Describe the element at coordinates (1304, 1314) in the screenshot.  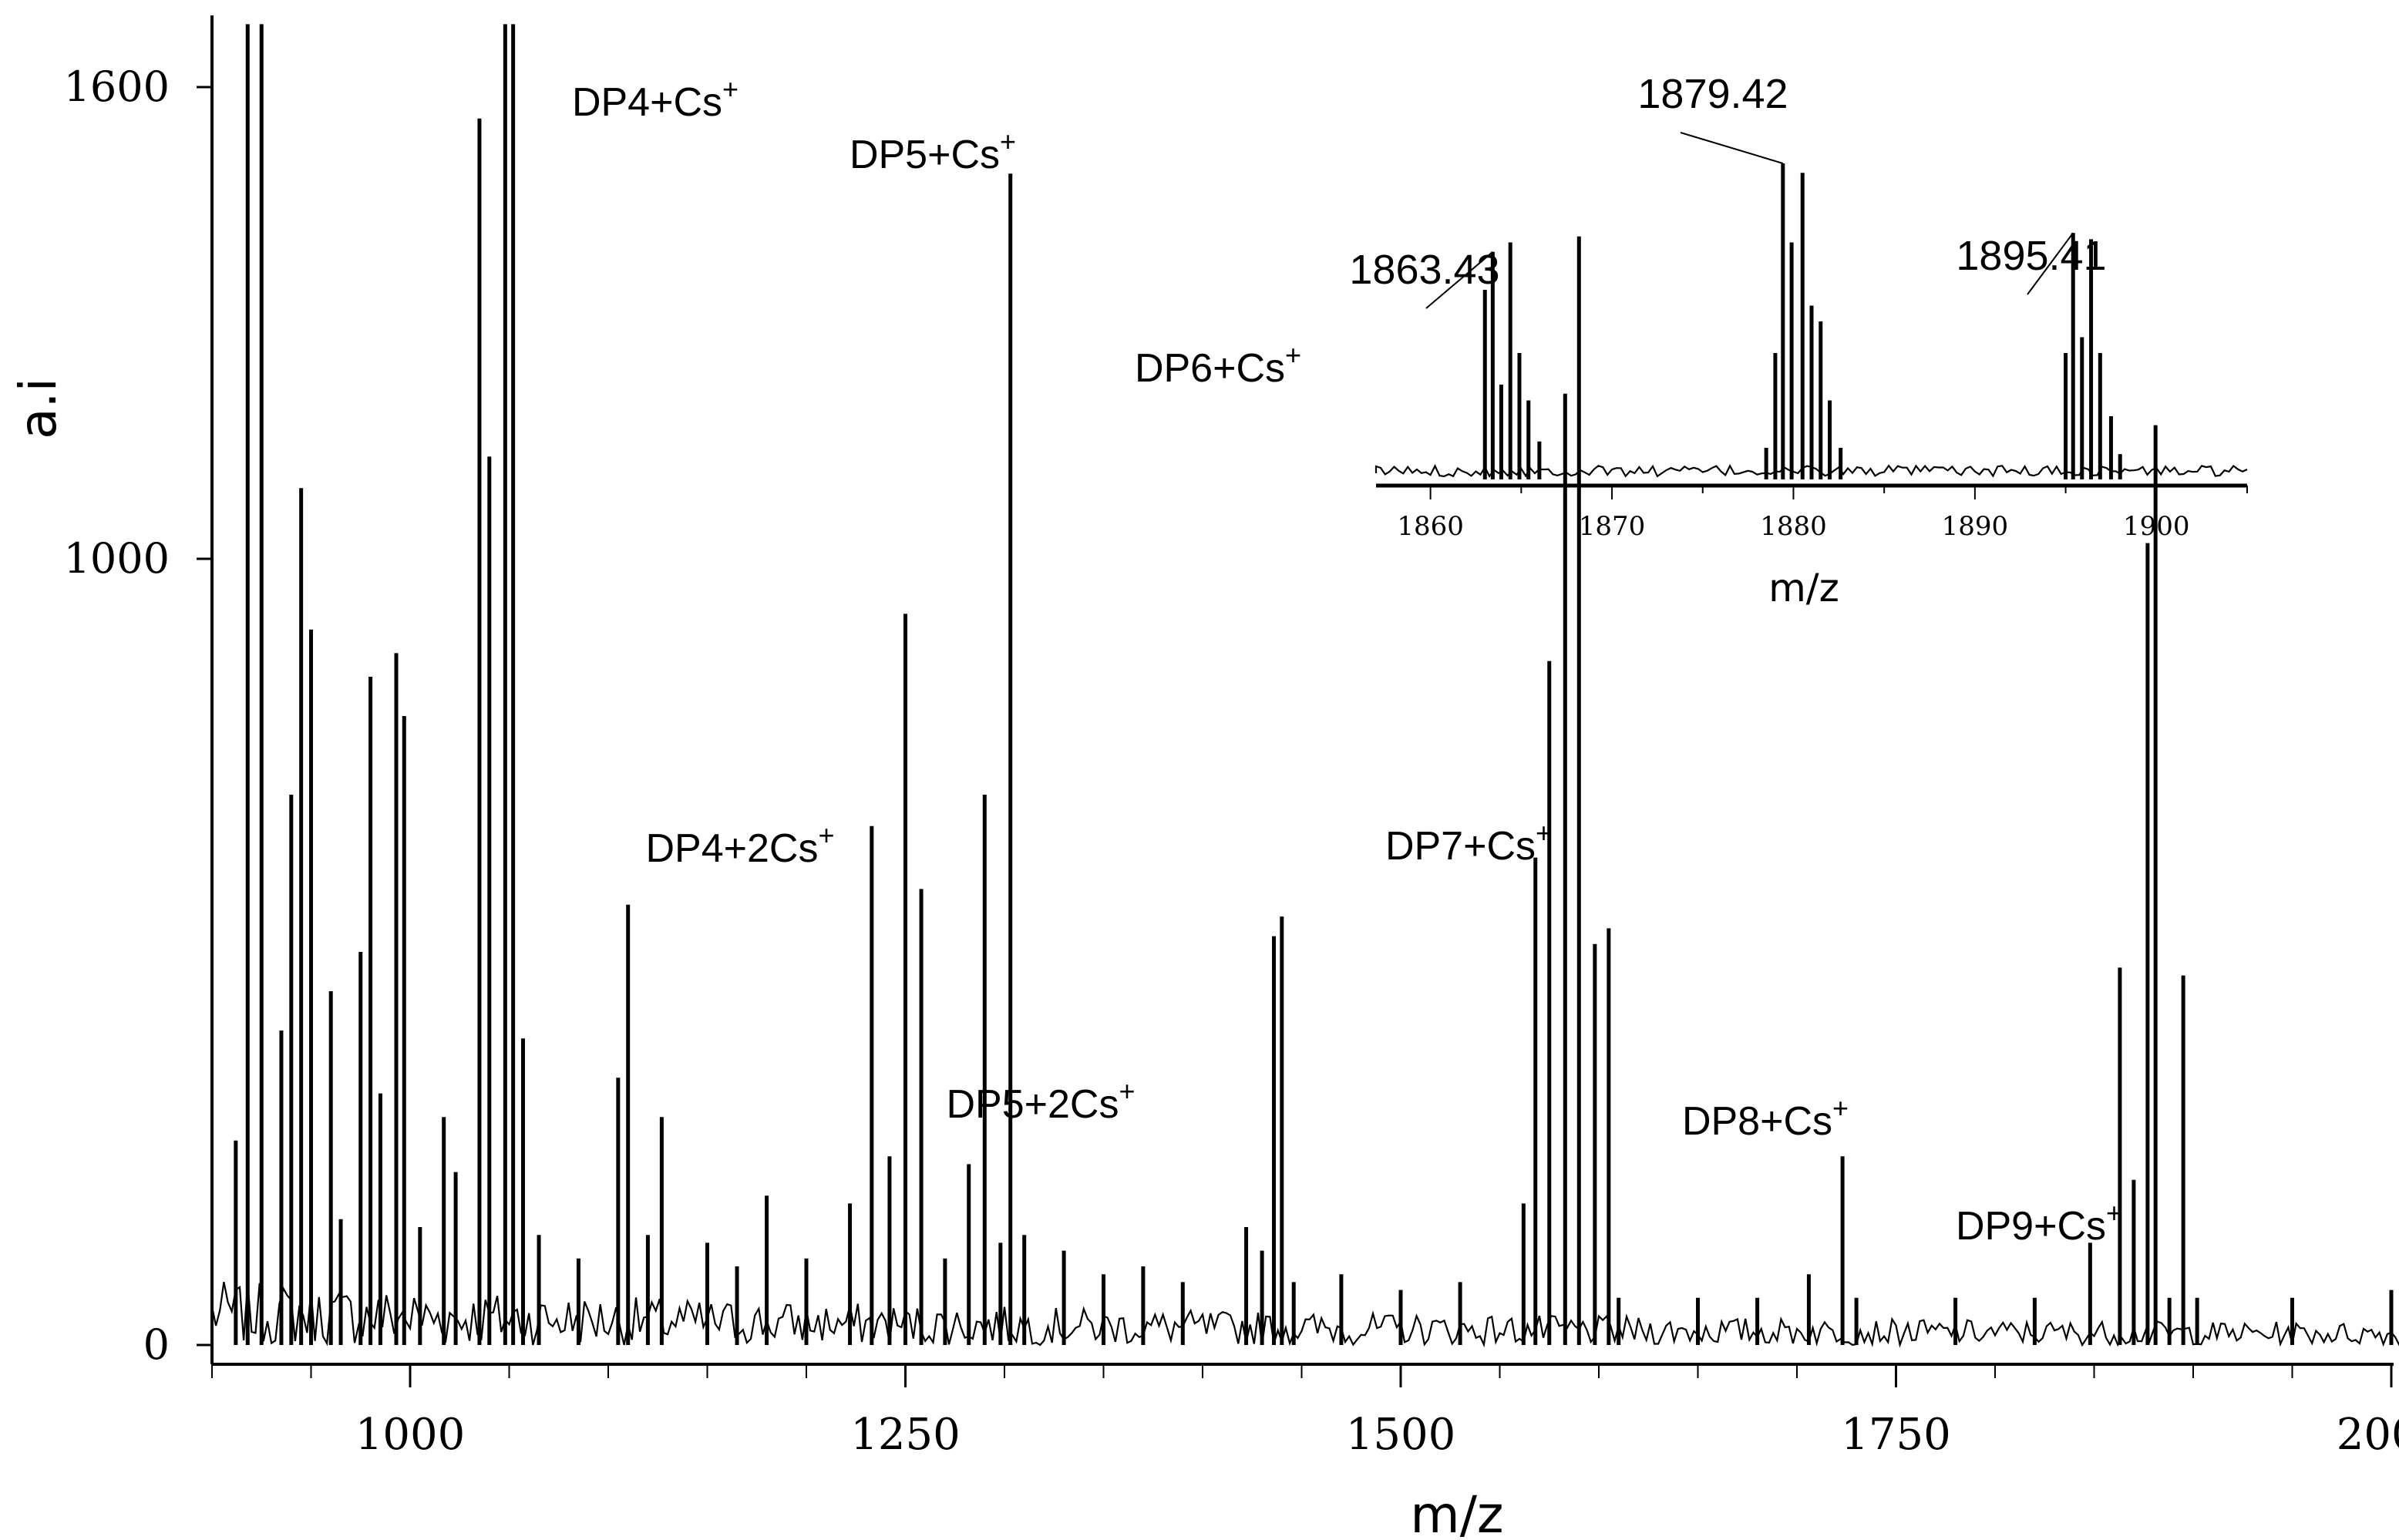
I see `spectrum-baseline-noise` at that location.